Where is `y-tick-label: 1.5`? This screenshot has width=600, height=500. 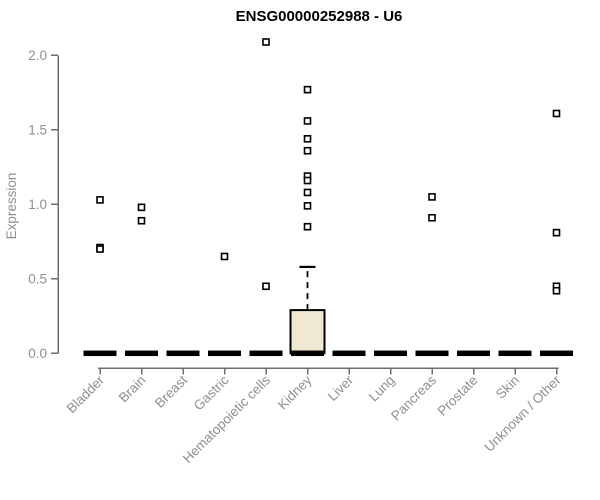
y-tick-label: 1.5 is located at coordinates (37, 129).